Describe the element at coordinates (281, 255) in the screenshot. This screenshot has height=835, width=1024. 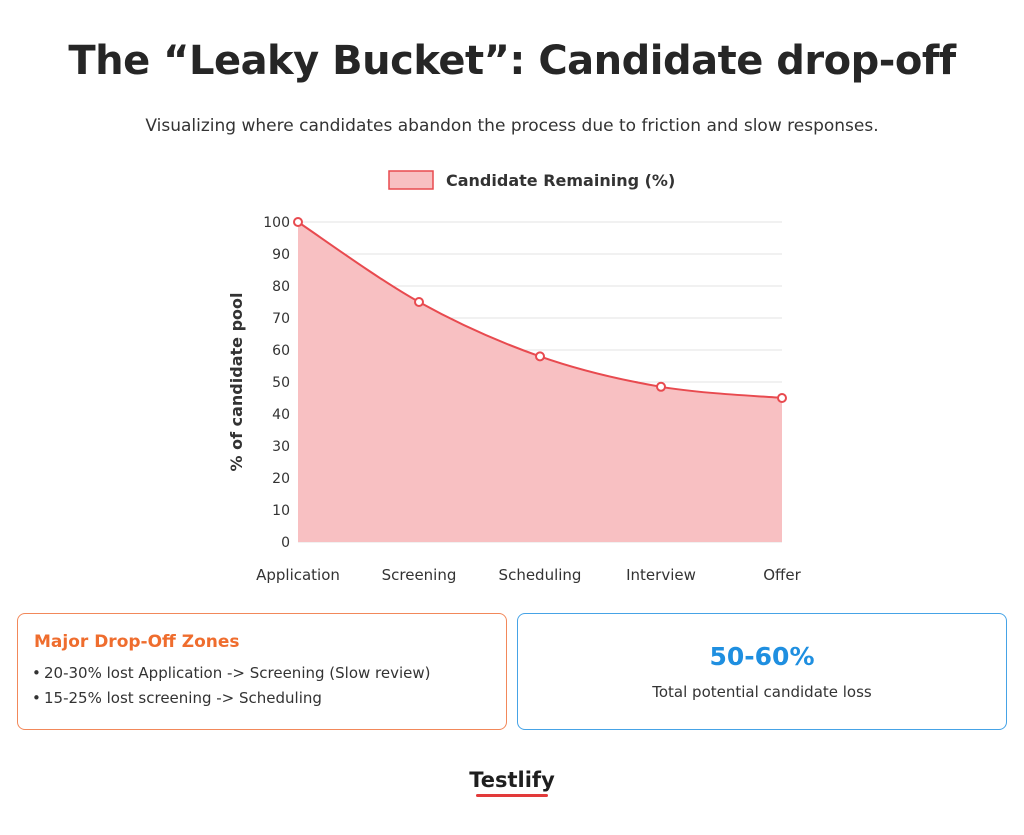
I see `y-tick-label: 90` at that location.